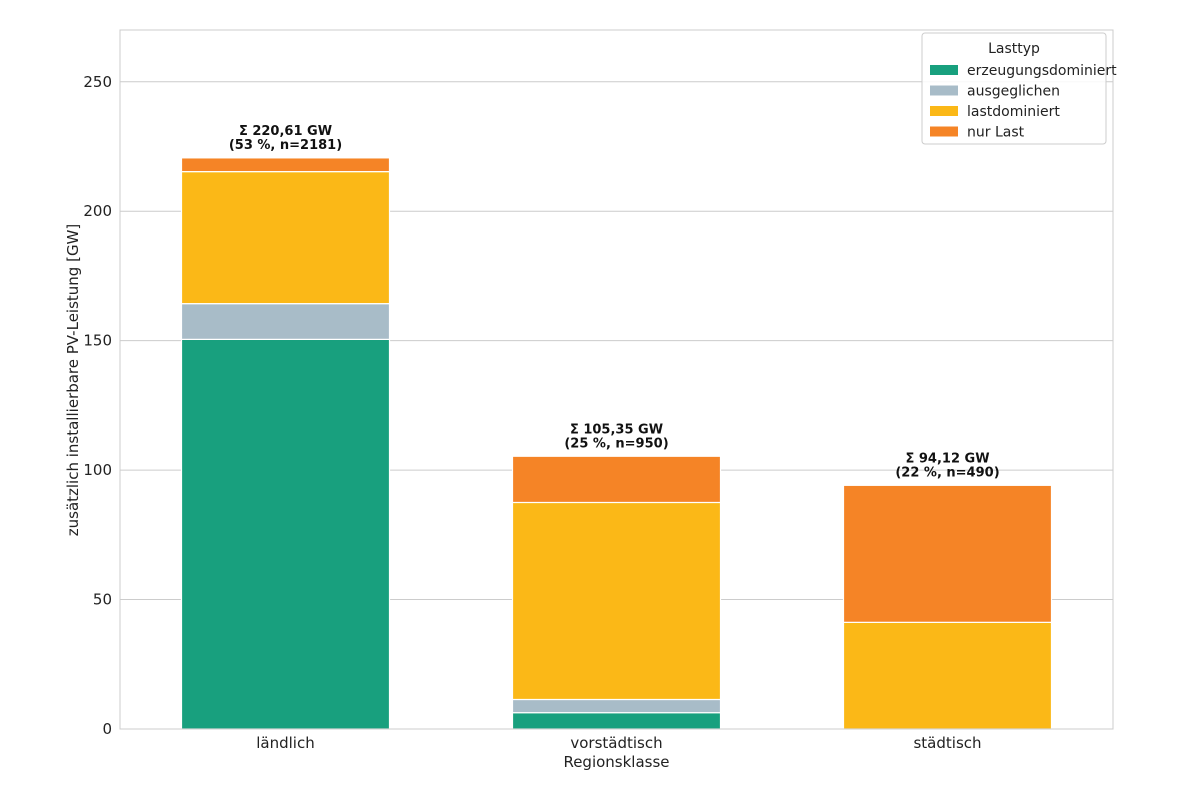  What do you see at coordinates (285, 743) in the screenshot?
I see `x-tick-label: ländlich` at bounding box center [285, 743].